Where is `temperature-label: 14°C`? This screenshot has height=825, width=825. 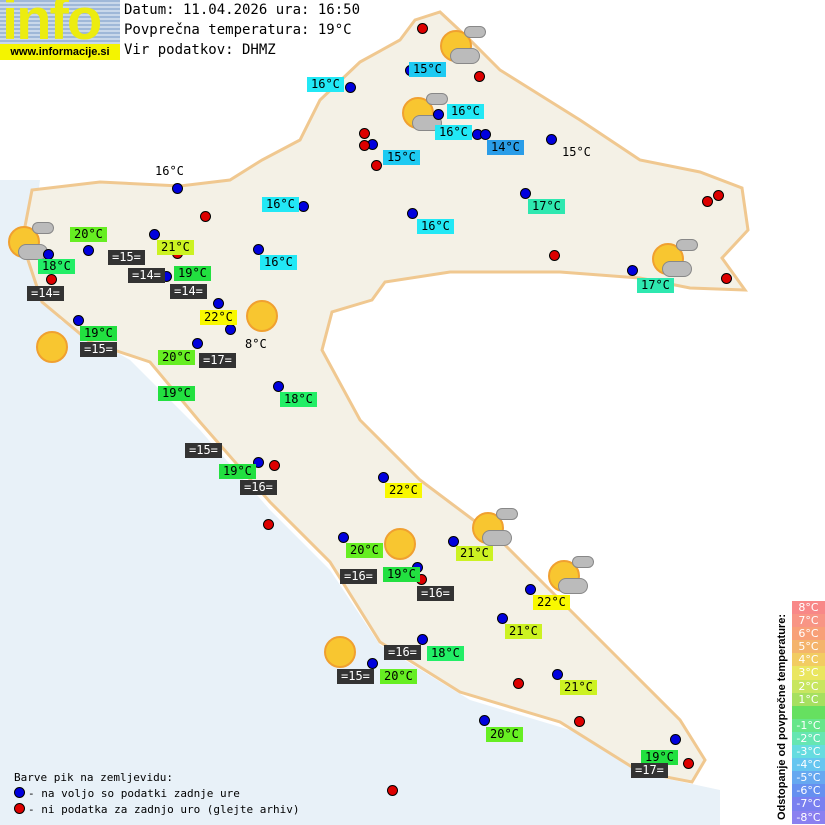
temperature-label: 14°C is located at coordinates (505, 147).